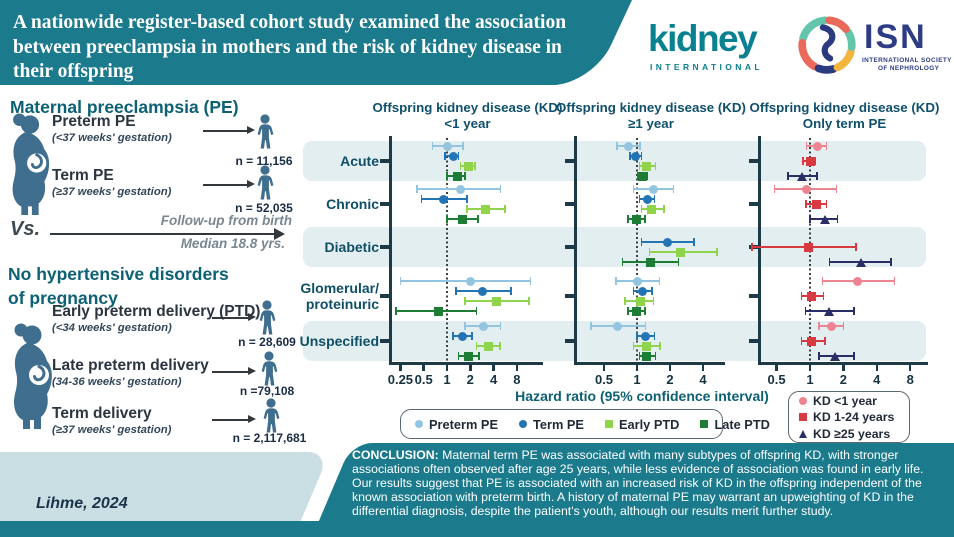 This screenshot has width=954, height=537. I want to click on x-axis-label: Hazard ratio (95% confidence interval), so click(642, 396).